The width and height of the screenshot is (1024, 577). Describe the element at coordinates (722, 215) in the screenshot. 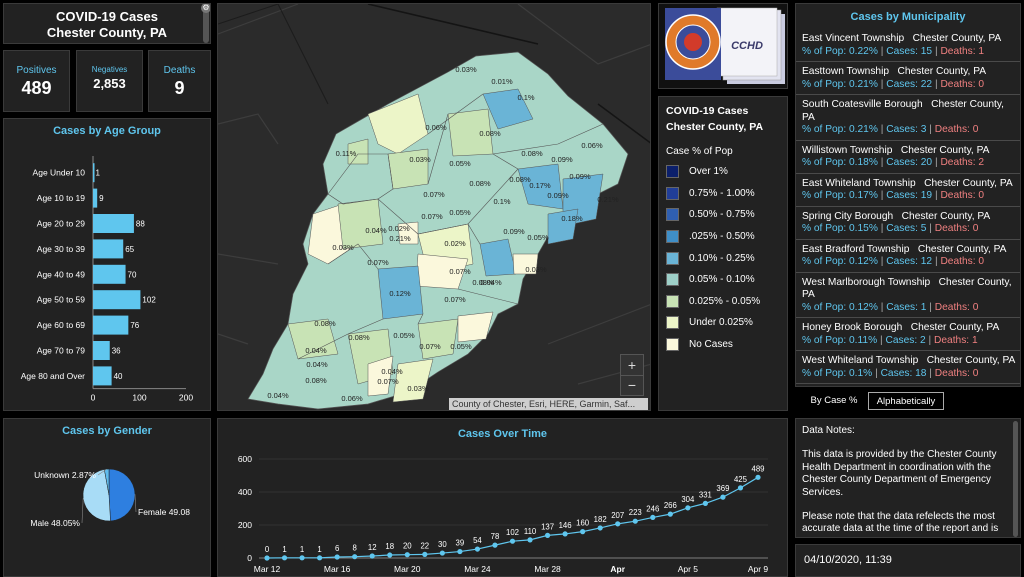

I see `legend-label: 0.50% - 0.75%` at that location.